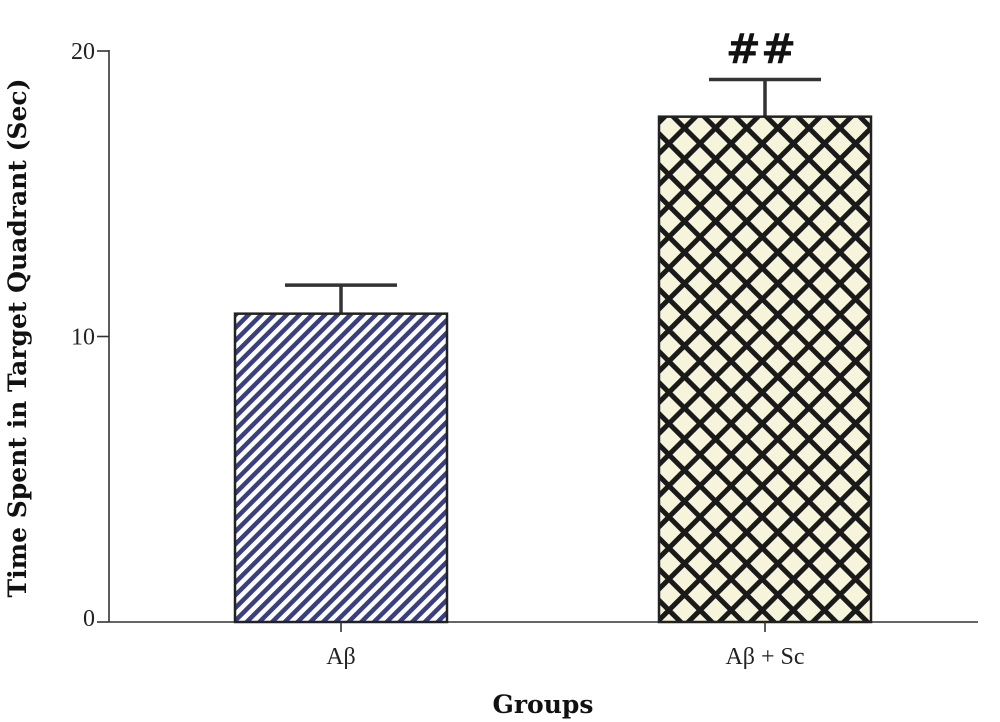 This screenshot has height=722, width=1000. I want to click on y-tick-label-0: 0, so click(89, 619).